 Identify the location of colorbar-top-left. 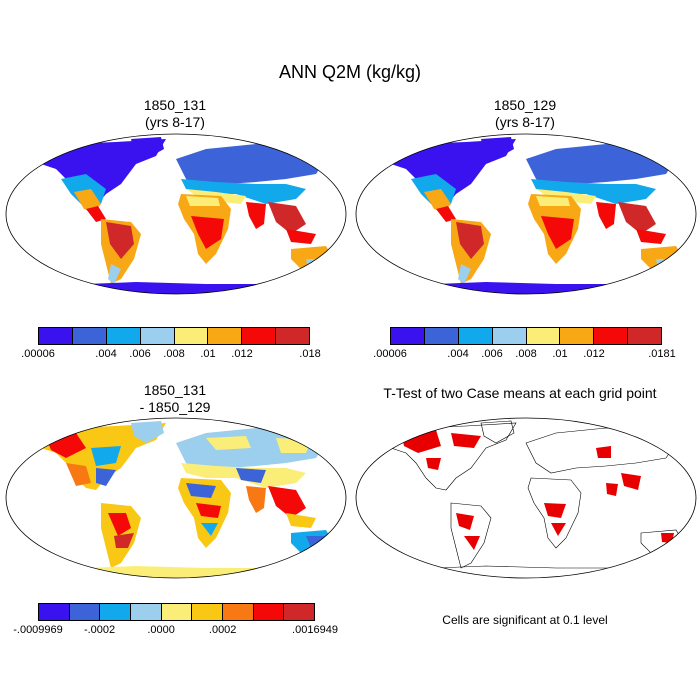
(174, 336).